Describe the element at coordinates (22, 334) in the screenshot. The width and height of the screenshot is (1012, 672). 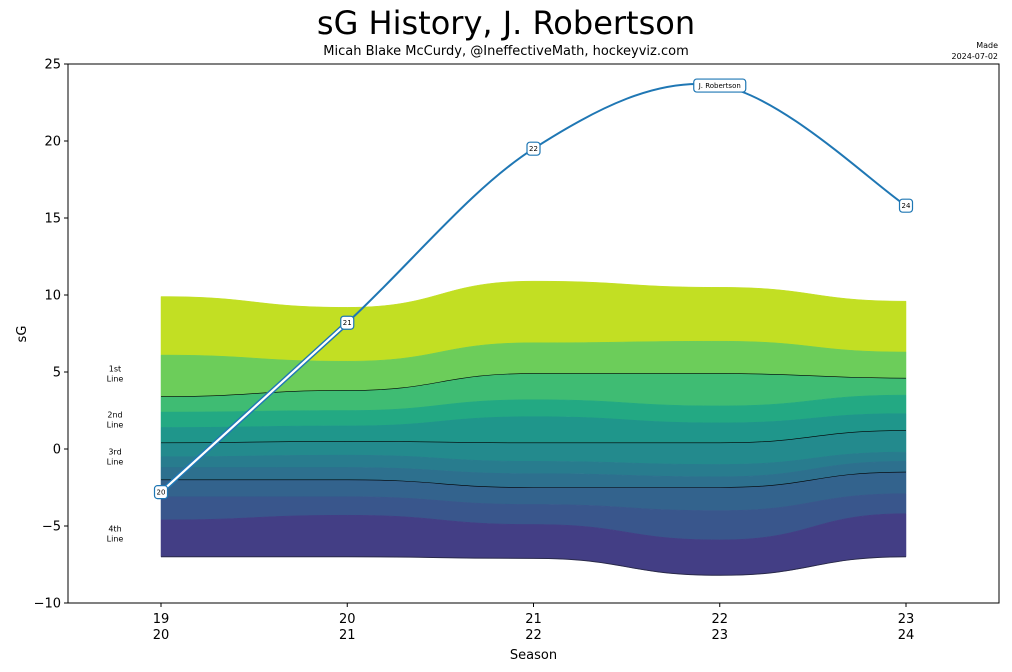
I see `y-axis-label: sG` at that location.